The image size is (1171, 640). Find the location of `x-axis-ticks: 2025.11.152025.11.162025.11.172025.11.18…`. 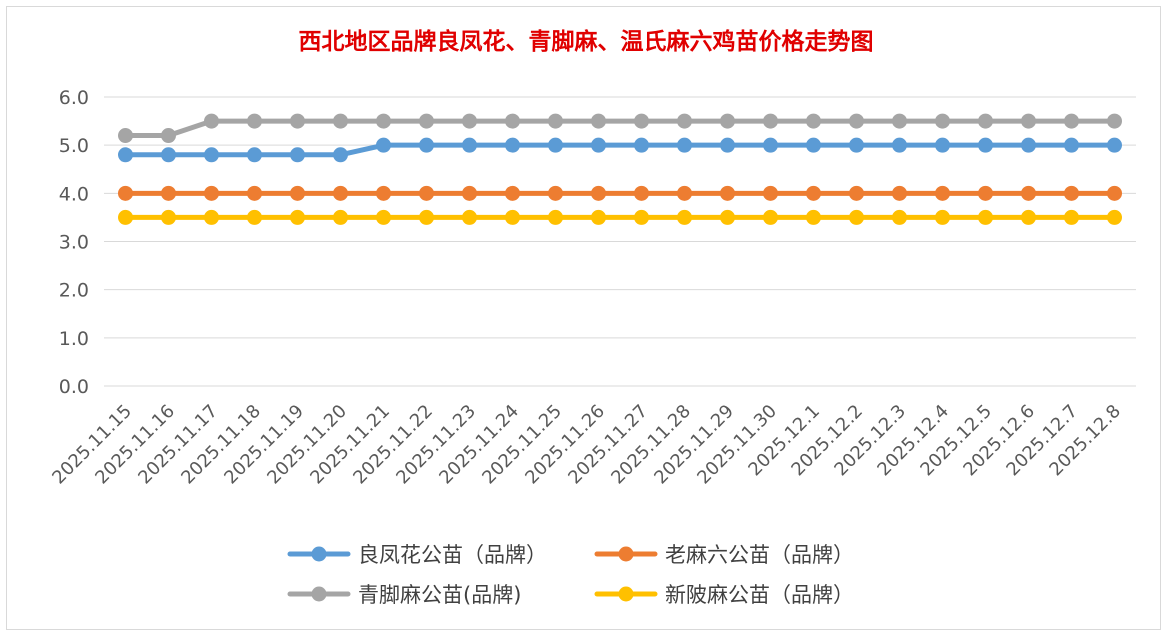

x-axis-ticks: 2025.11.152025.11.162025.11.172025.11.18… is located at coordinates (586, 445).